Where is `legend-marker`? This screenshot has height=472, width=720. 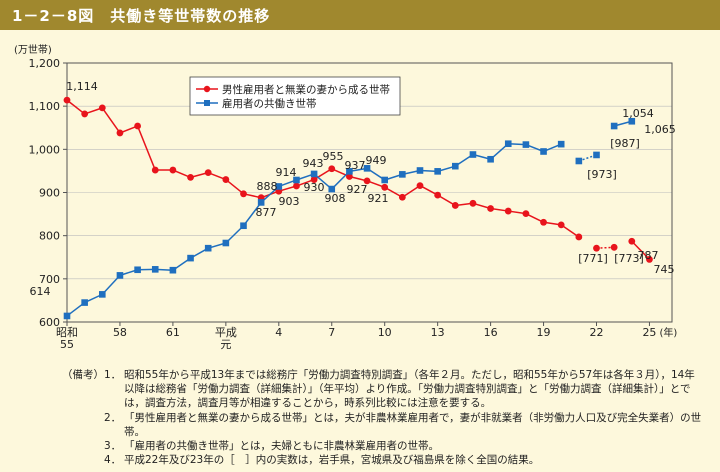
legend-marker is located at coordinates (207, 89).